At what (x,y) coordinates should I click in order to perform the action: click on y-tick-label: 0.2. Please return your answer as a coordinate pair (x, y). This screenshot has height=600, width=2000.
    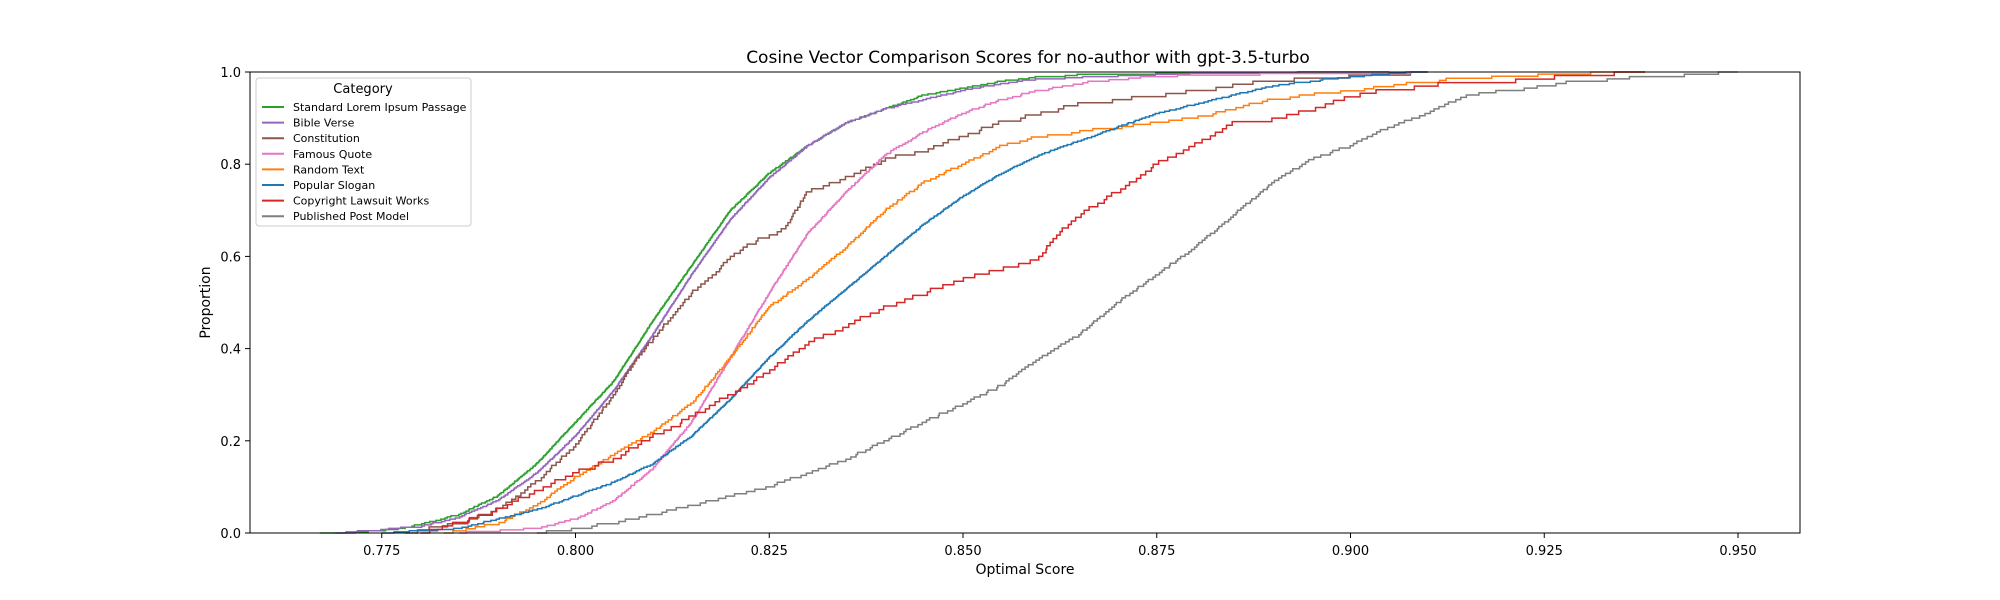
    Looking at the image, I should click on (230, 442).